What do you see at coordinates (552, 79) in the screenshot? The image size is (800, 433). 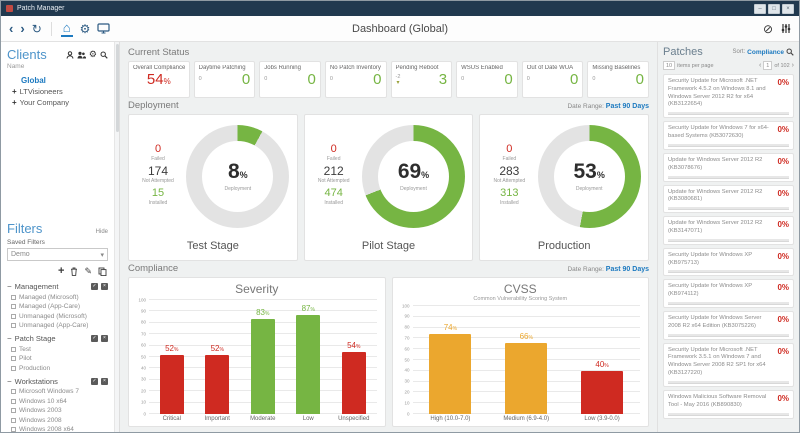 I see `status-card: Out of Date WUA 0 0` at bounding box center [552, 79].